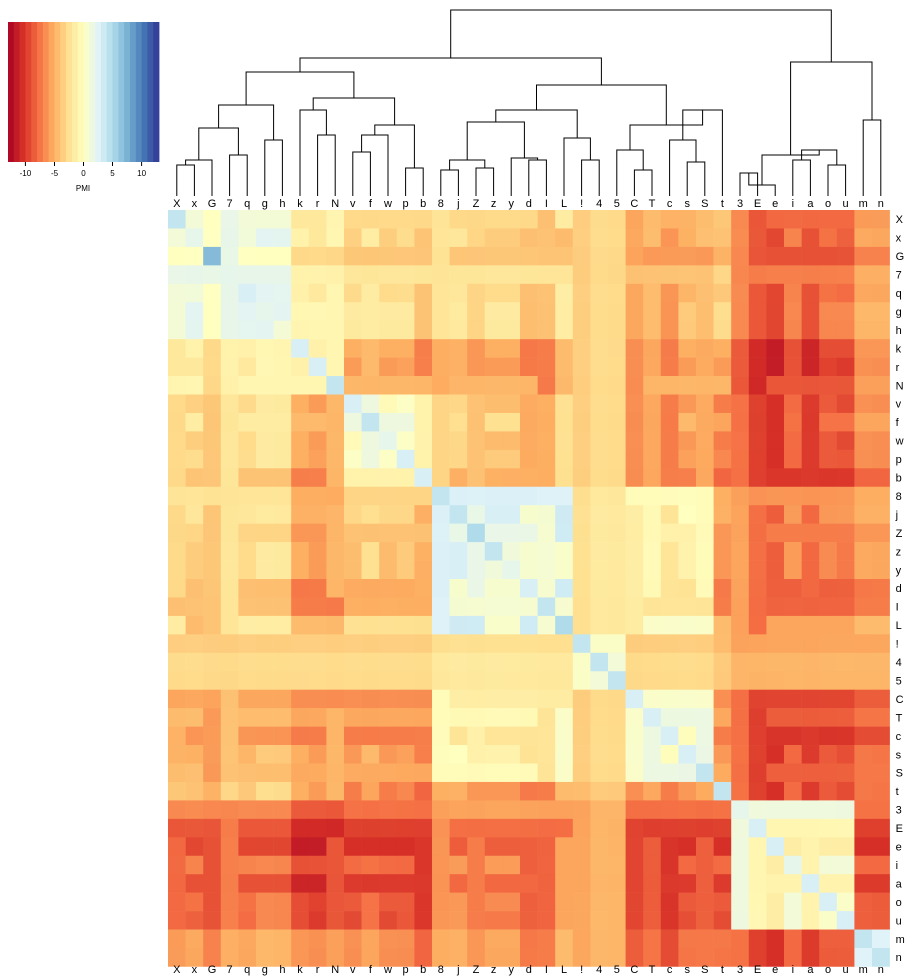 The image size is (924, 977). What do you see at coordinates (899, 921) in the screenshot?
I see `row-label: u` at bounding box center [899, 921].